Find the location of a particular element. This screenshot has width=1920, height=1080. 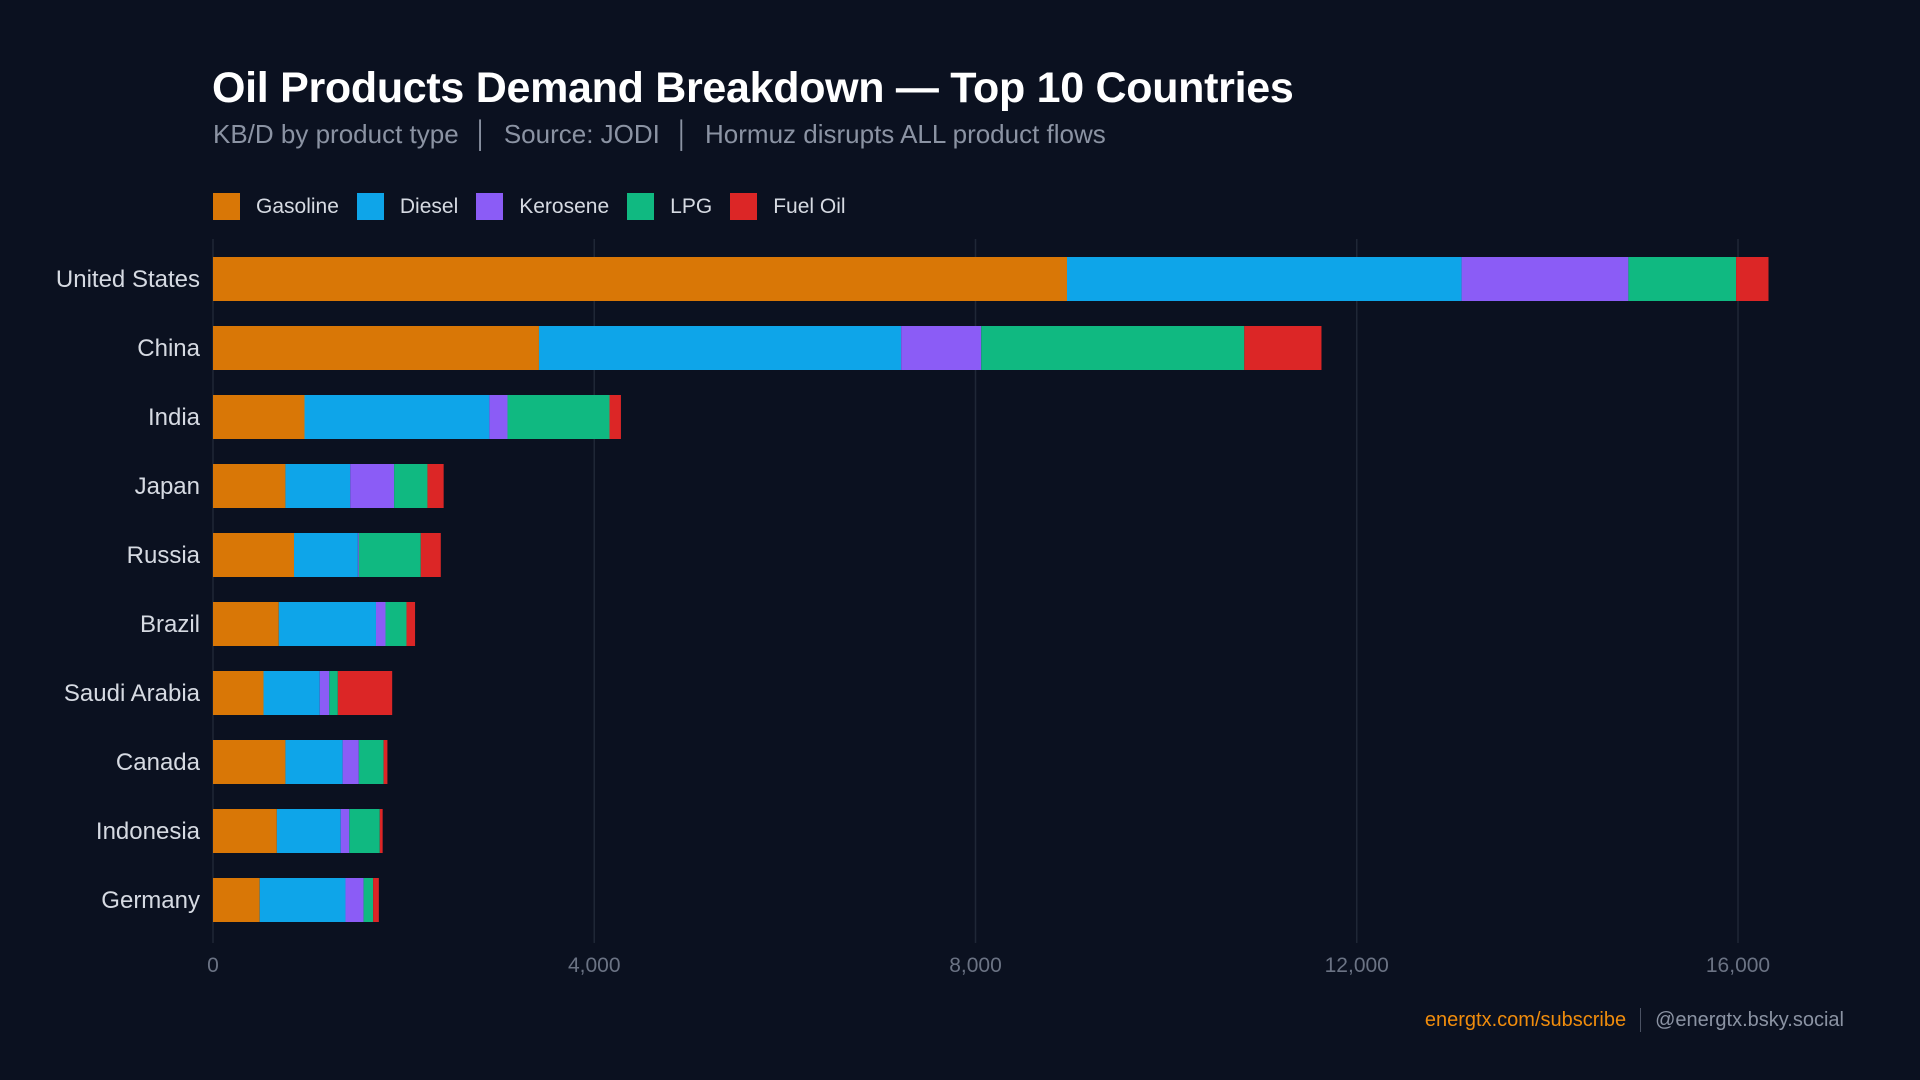

x-tick-label: 12,000 is located at coordinates (1357, 965).